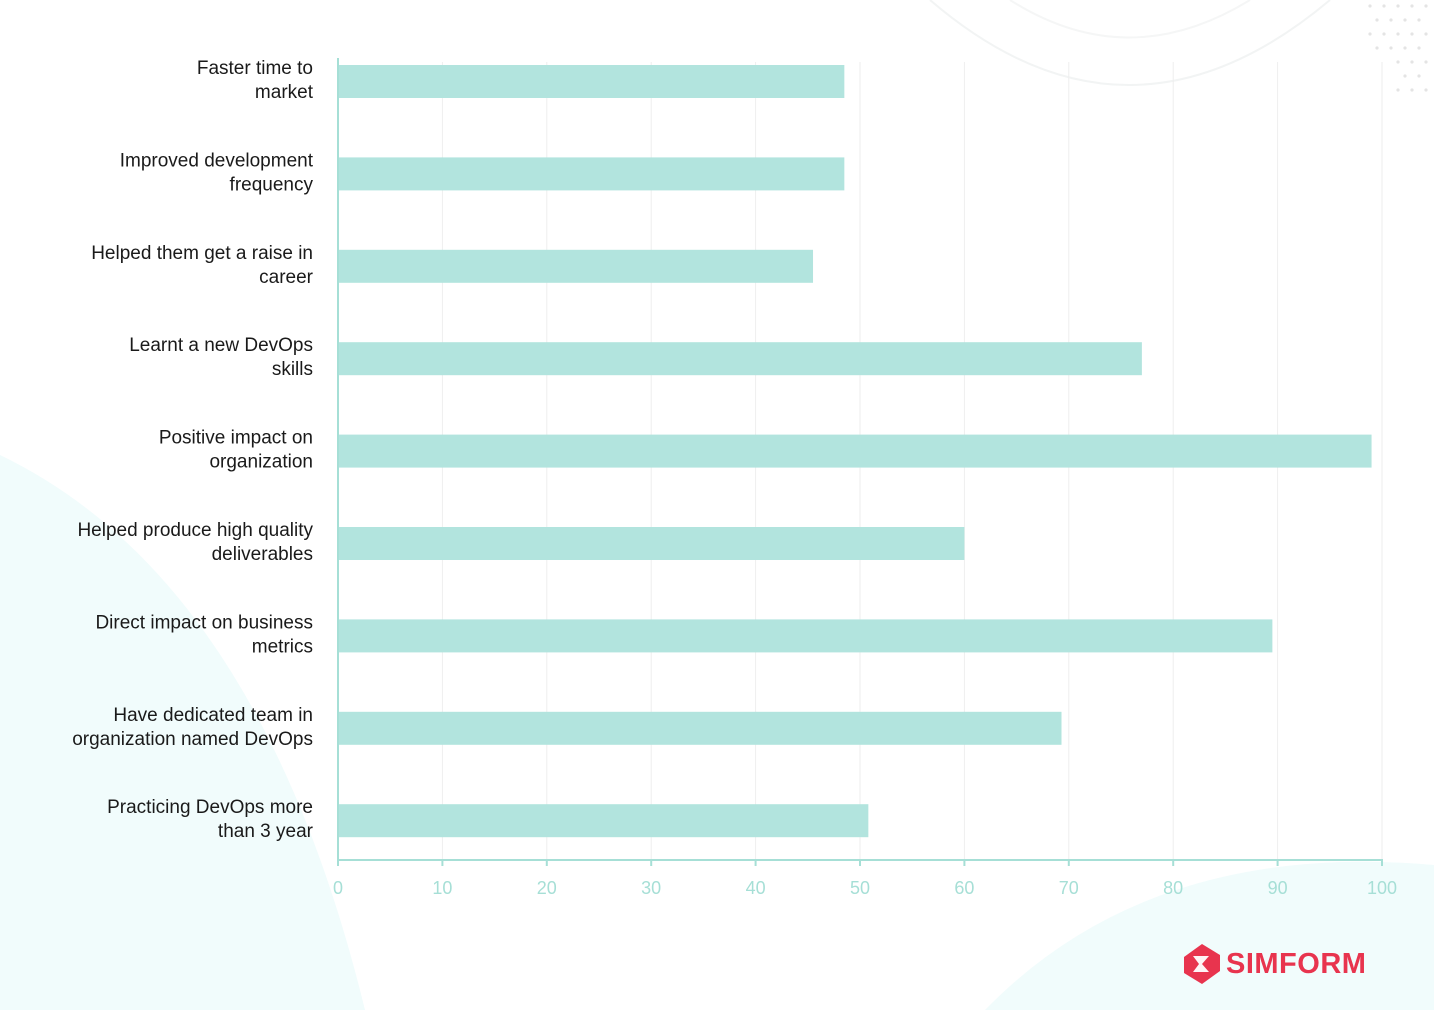  Describe the element at coordinates (1382, 888) in the screenshot. I see `x-tick-label: 100` at that location.